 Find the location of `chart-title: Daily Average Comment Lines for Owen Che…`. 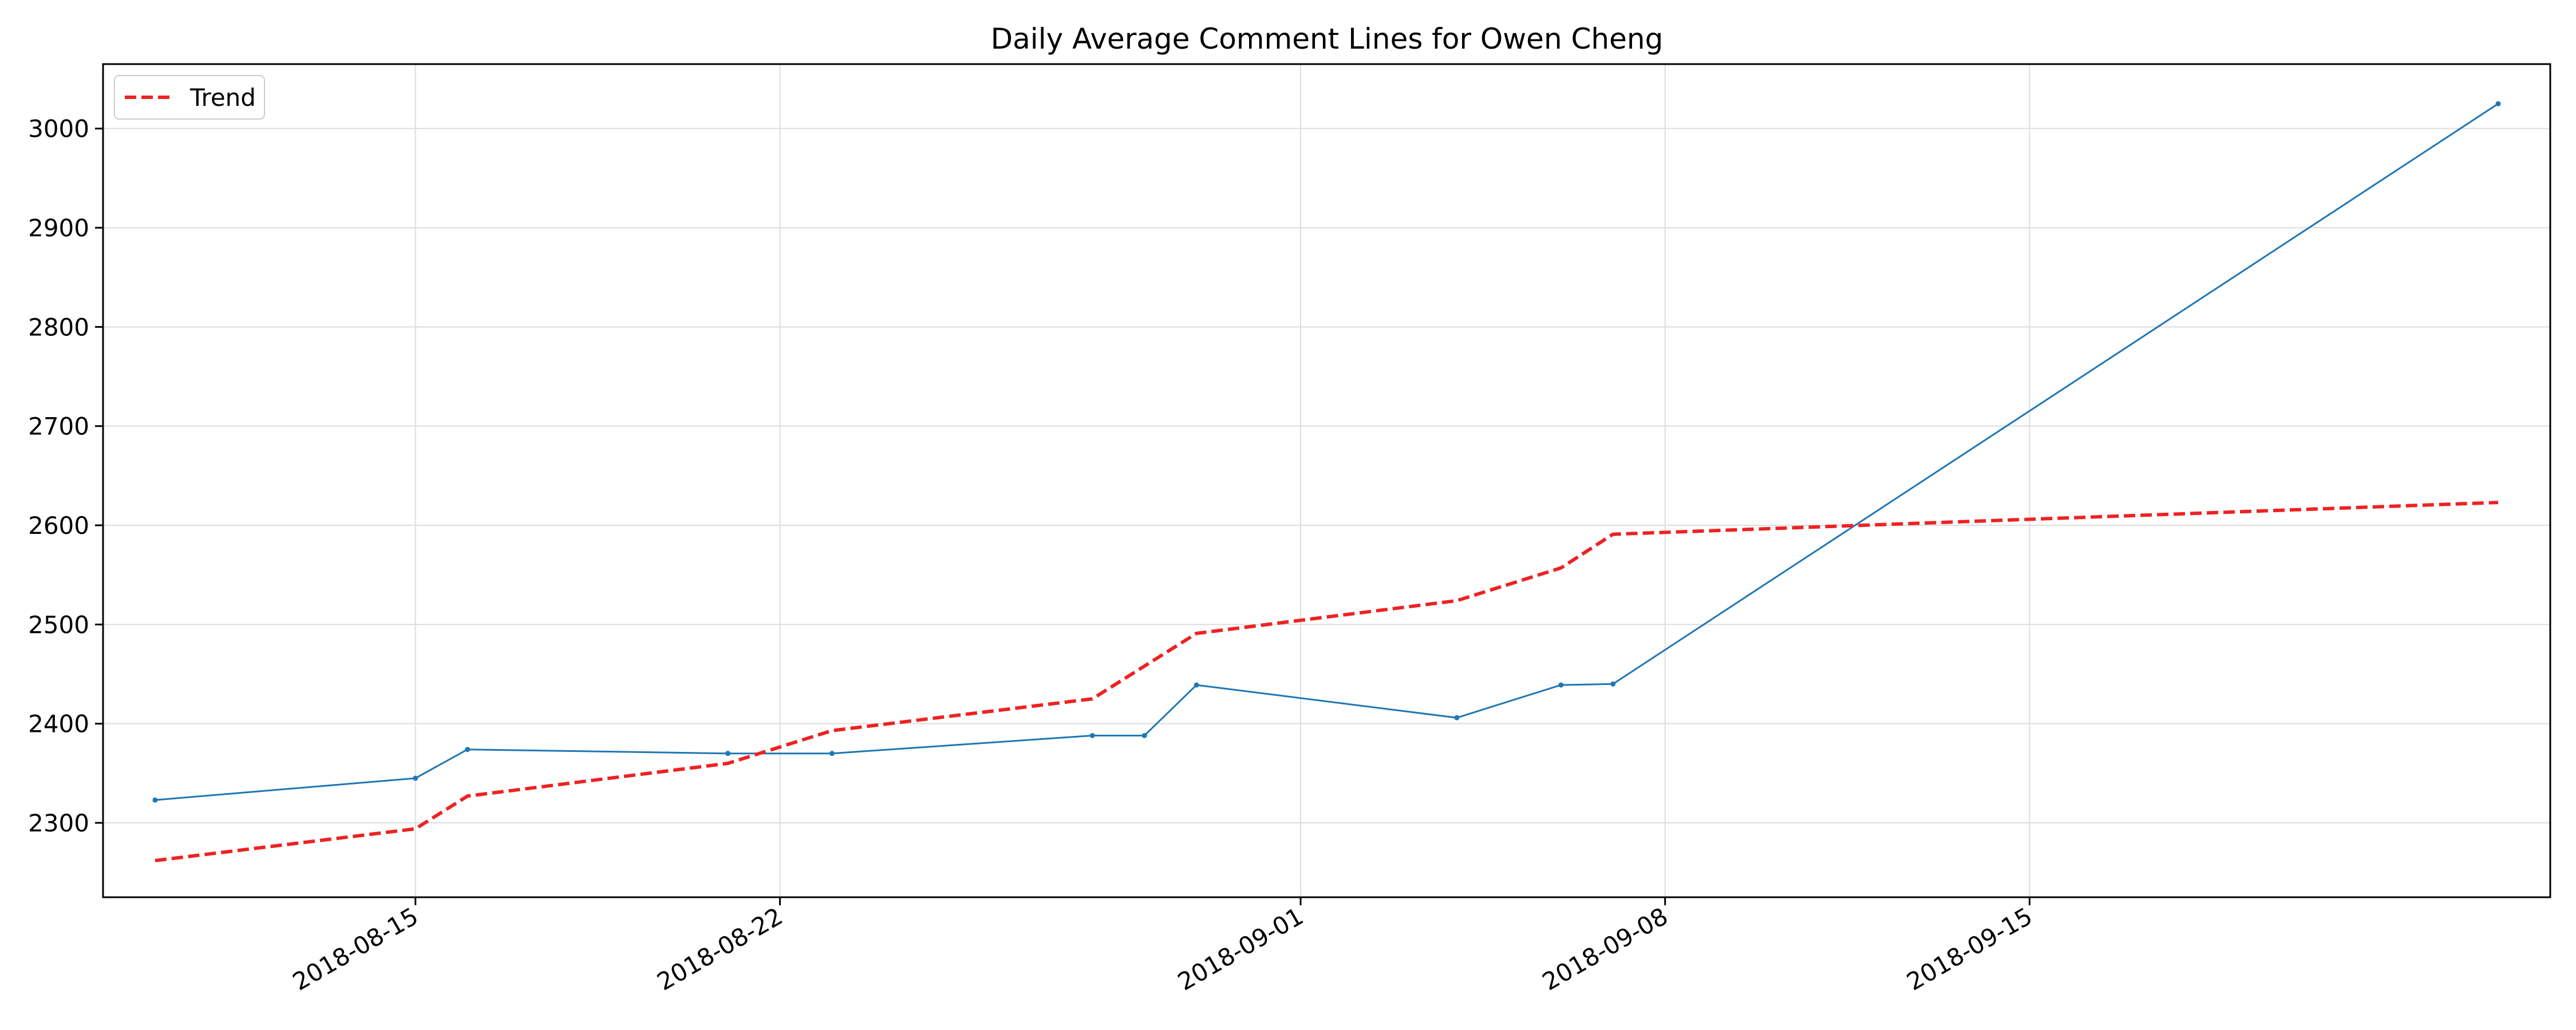

chart-title: Daily Average Comment Lines for Owen Che… is located at coordinates (1327, 39).